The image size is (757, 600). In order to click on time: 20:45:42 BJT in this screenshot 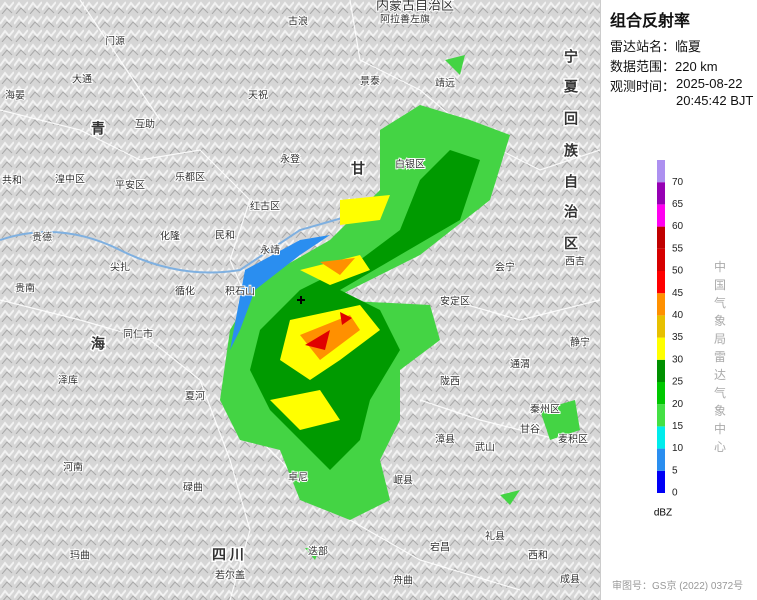, I will do `click(715, 100)`.